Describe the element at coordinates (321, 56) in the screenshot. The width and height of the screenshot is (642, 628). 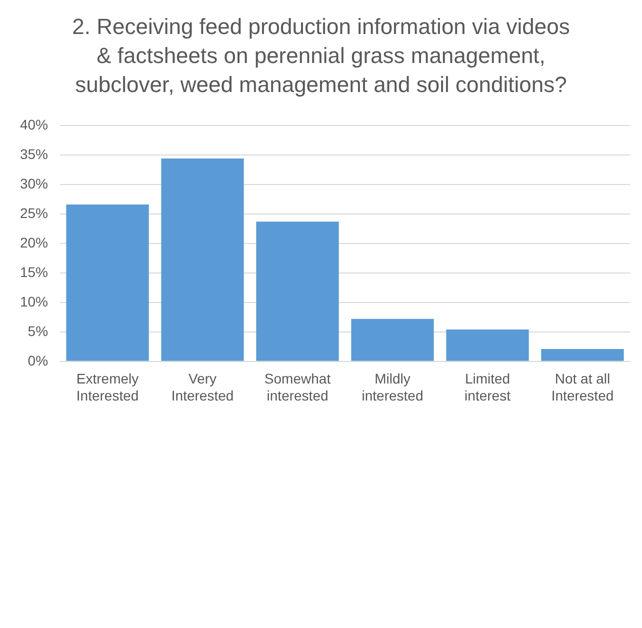
I see `chart-title: 2. Receiving feed production information via videos & factsheets on perennial grass management, subclover, weed management and soil conditions?` at that location.